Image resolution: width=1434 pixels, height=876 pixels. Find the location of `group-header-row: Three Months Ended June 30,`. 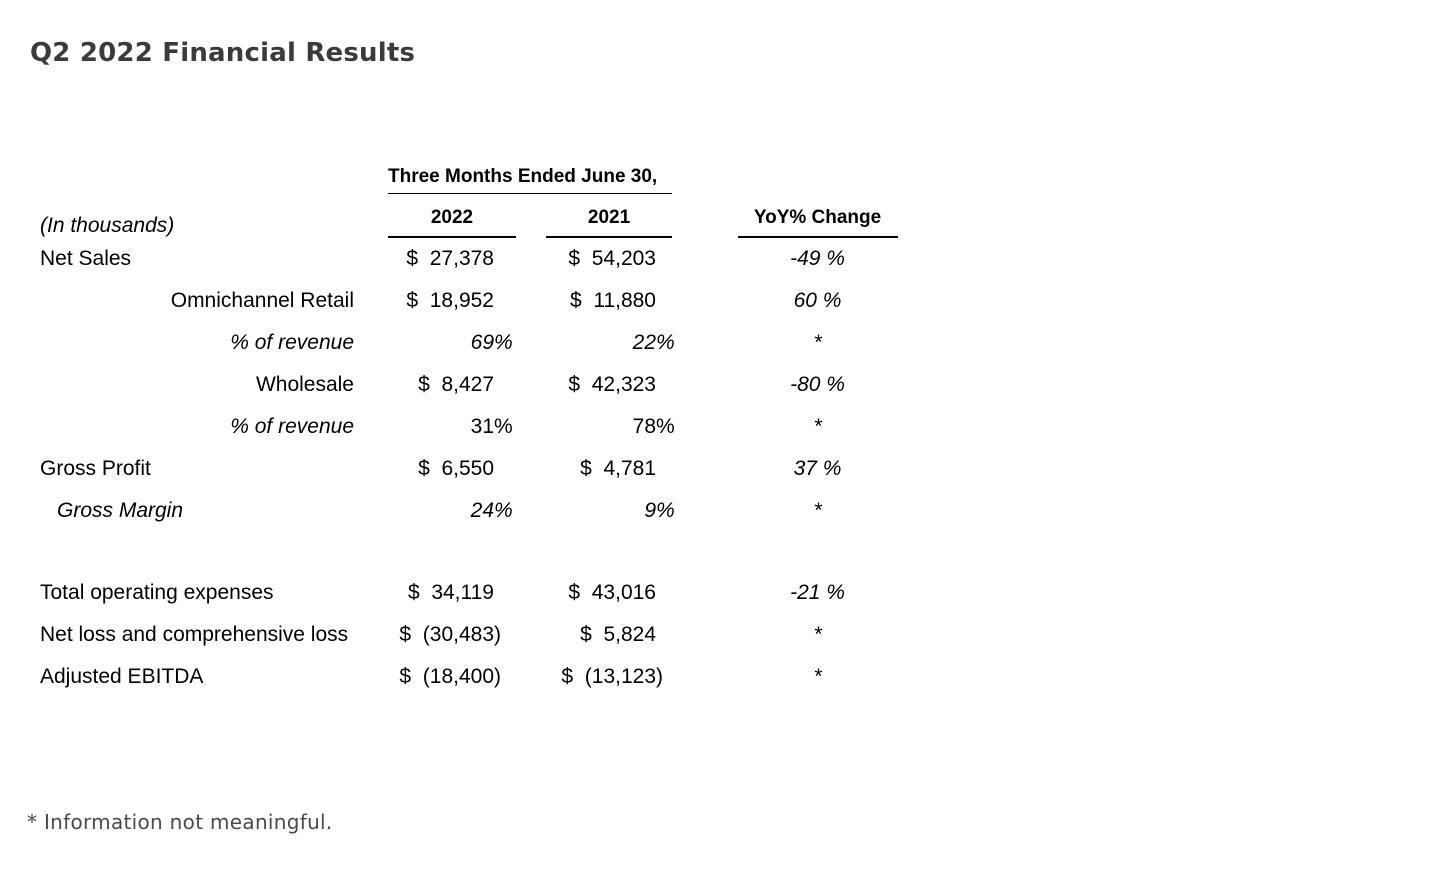

group-header-row: Three Months Ended June 30, is located at coordinates (498, 175).